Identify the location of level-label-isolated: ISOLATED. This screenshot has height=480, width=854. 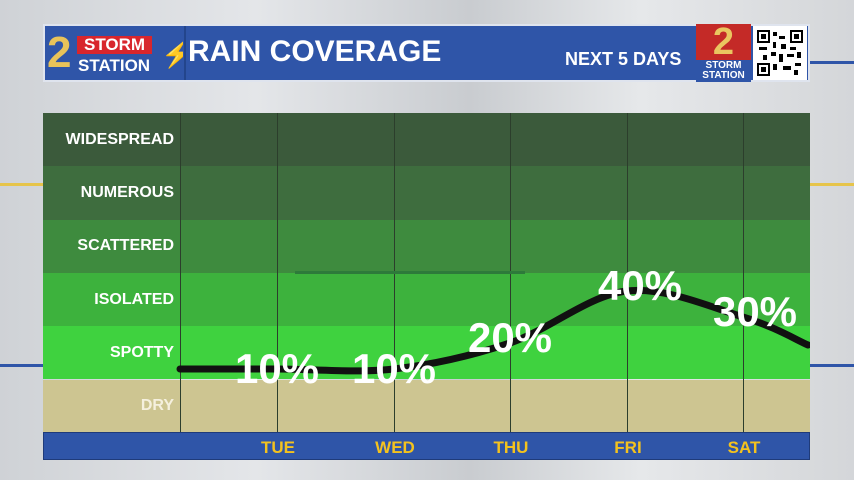
(134, 299).